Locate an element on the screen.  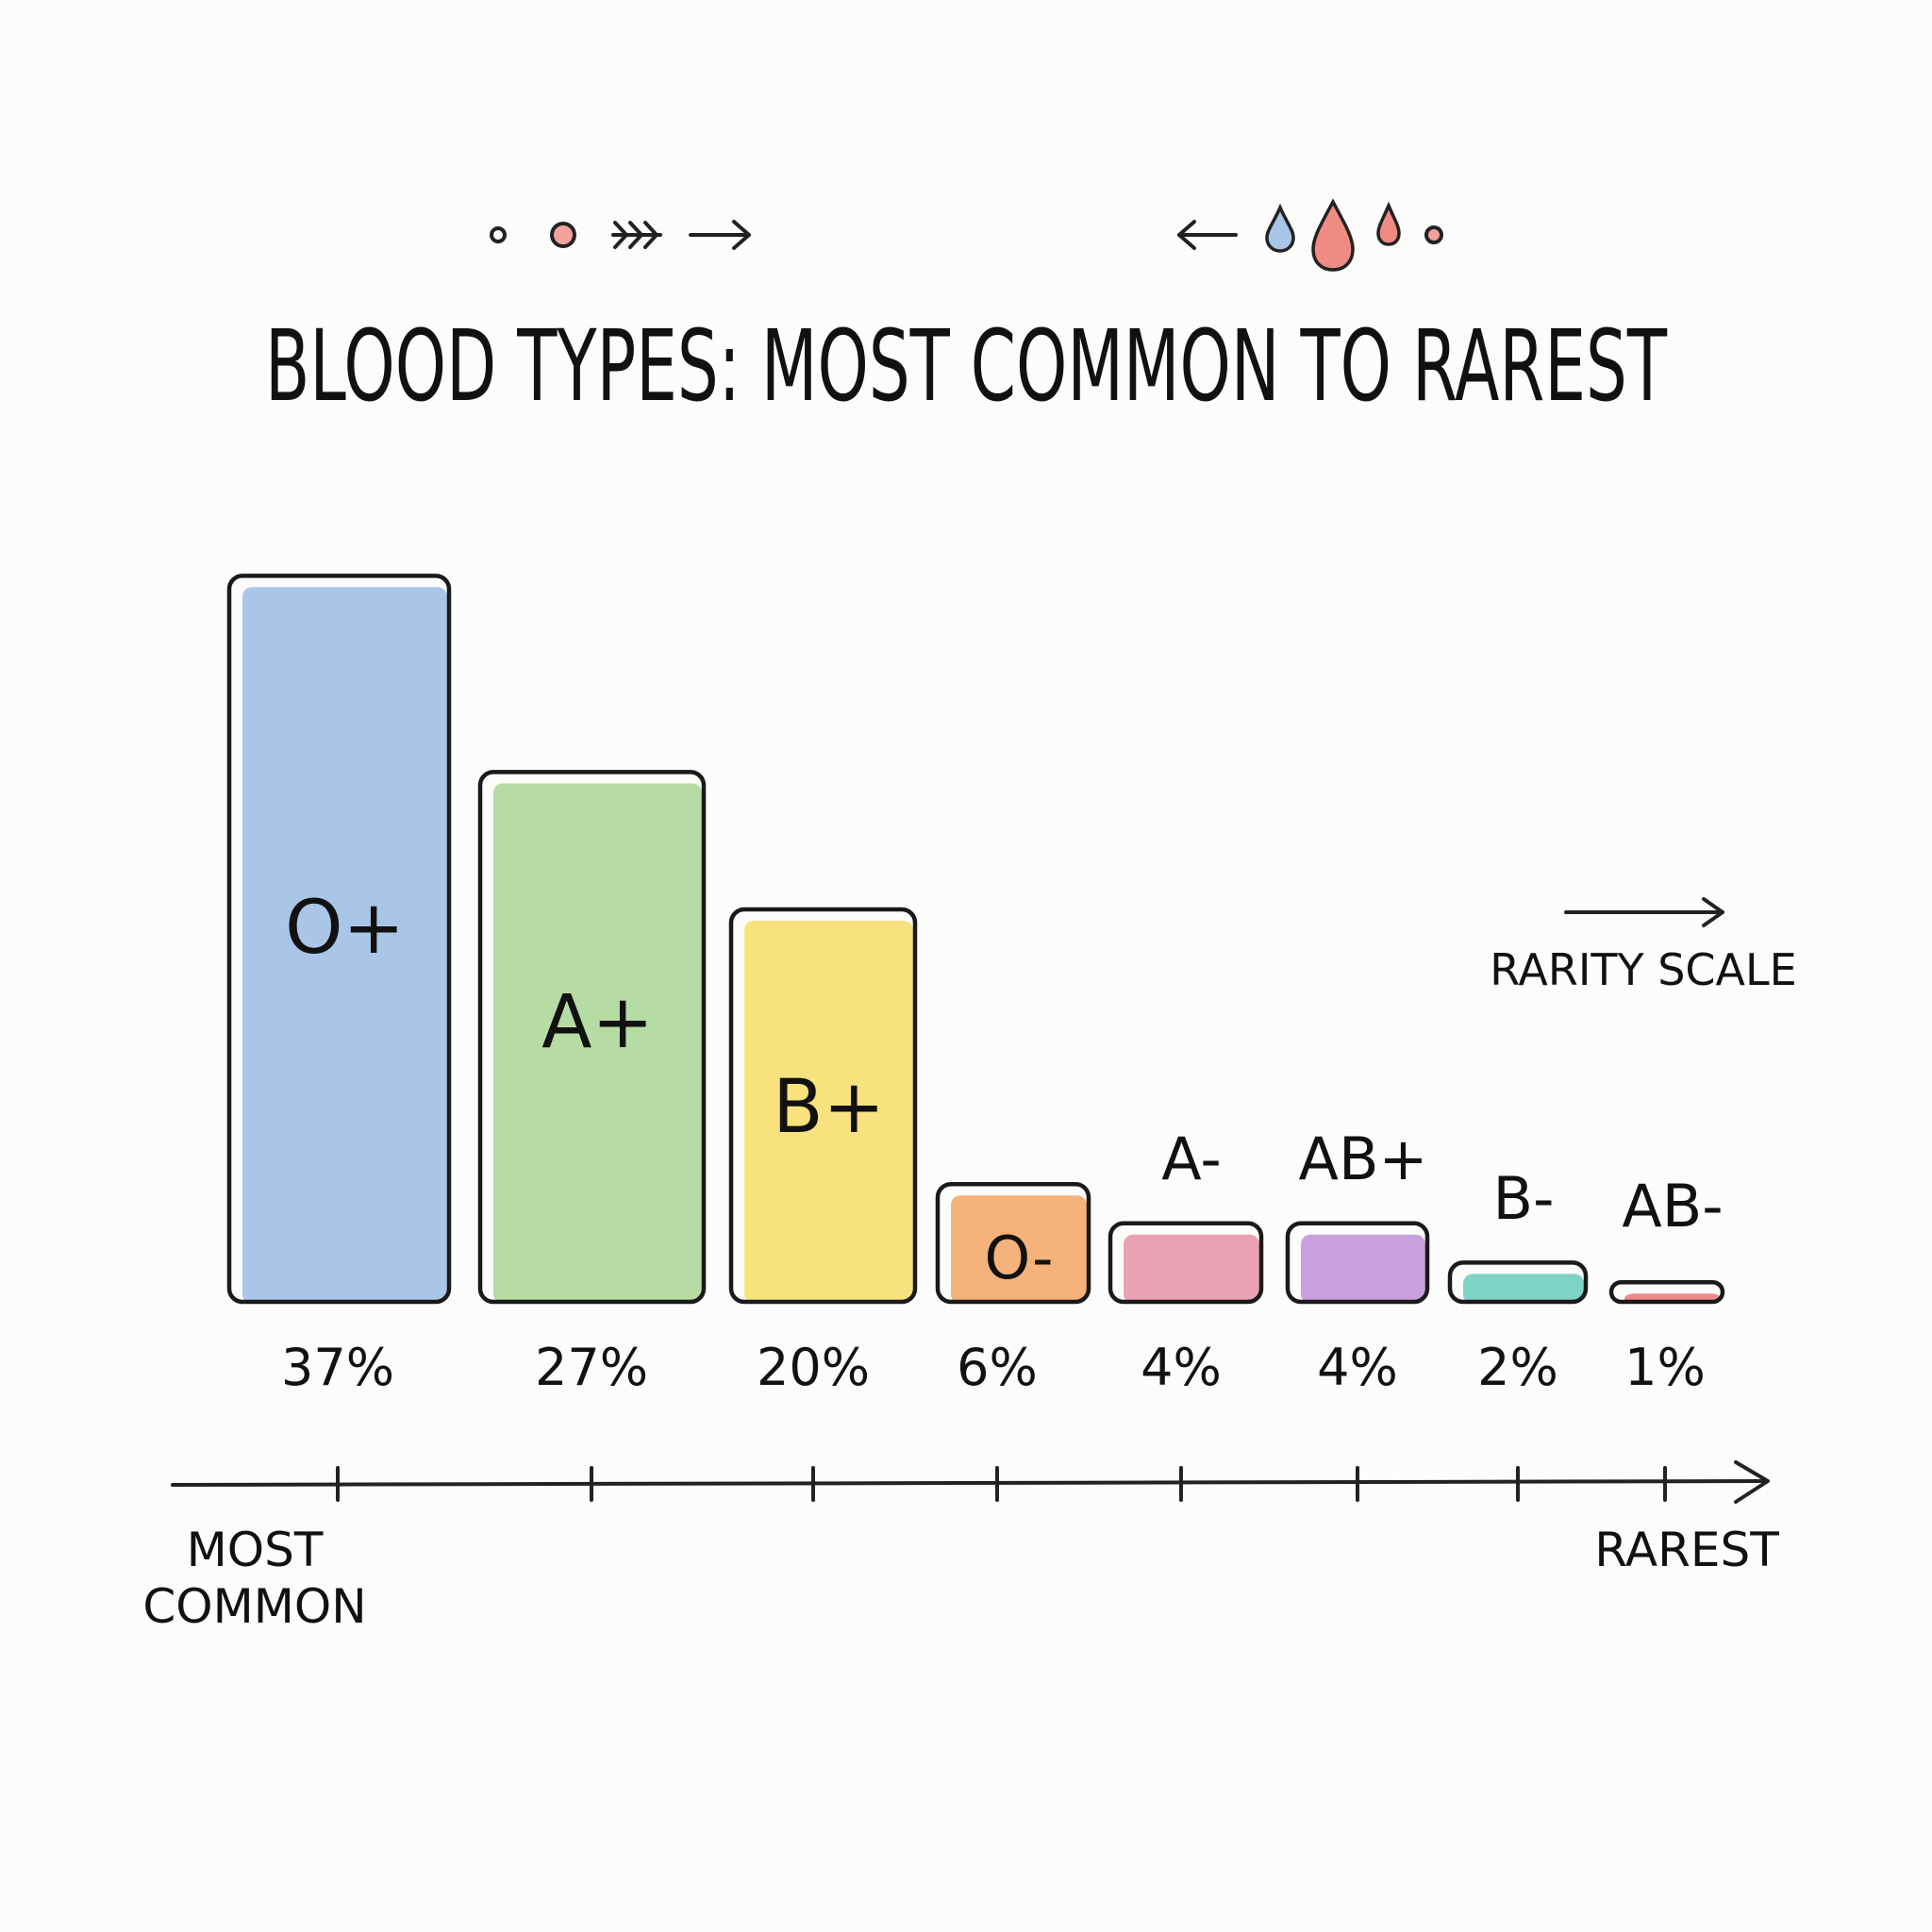
bar-group-3: B+ is located at coordinates (823, 1106).